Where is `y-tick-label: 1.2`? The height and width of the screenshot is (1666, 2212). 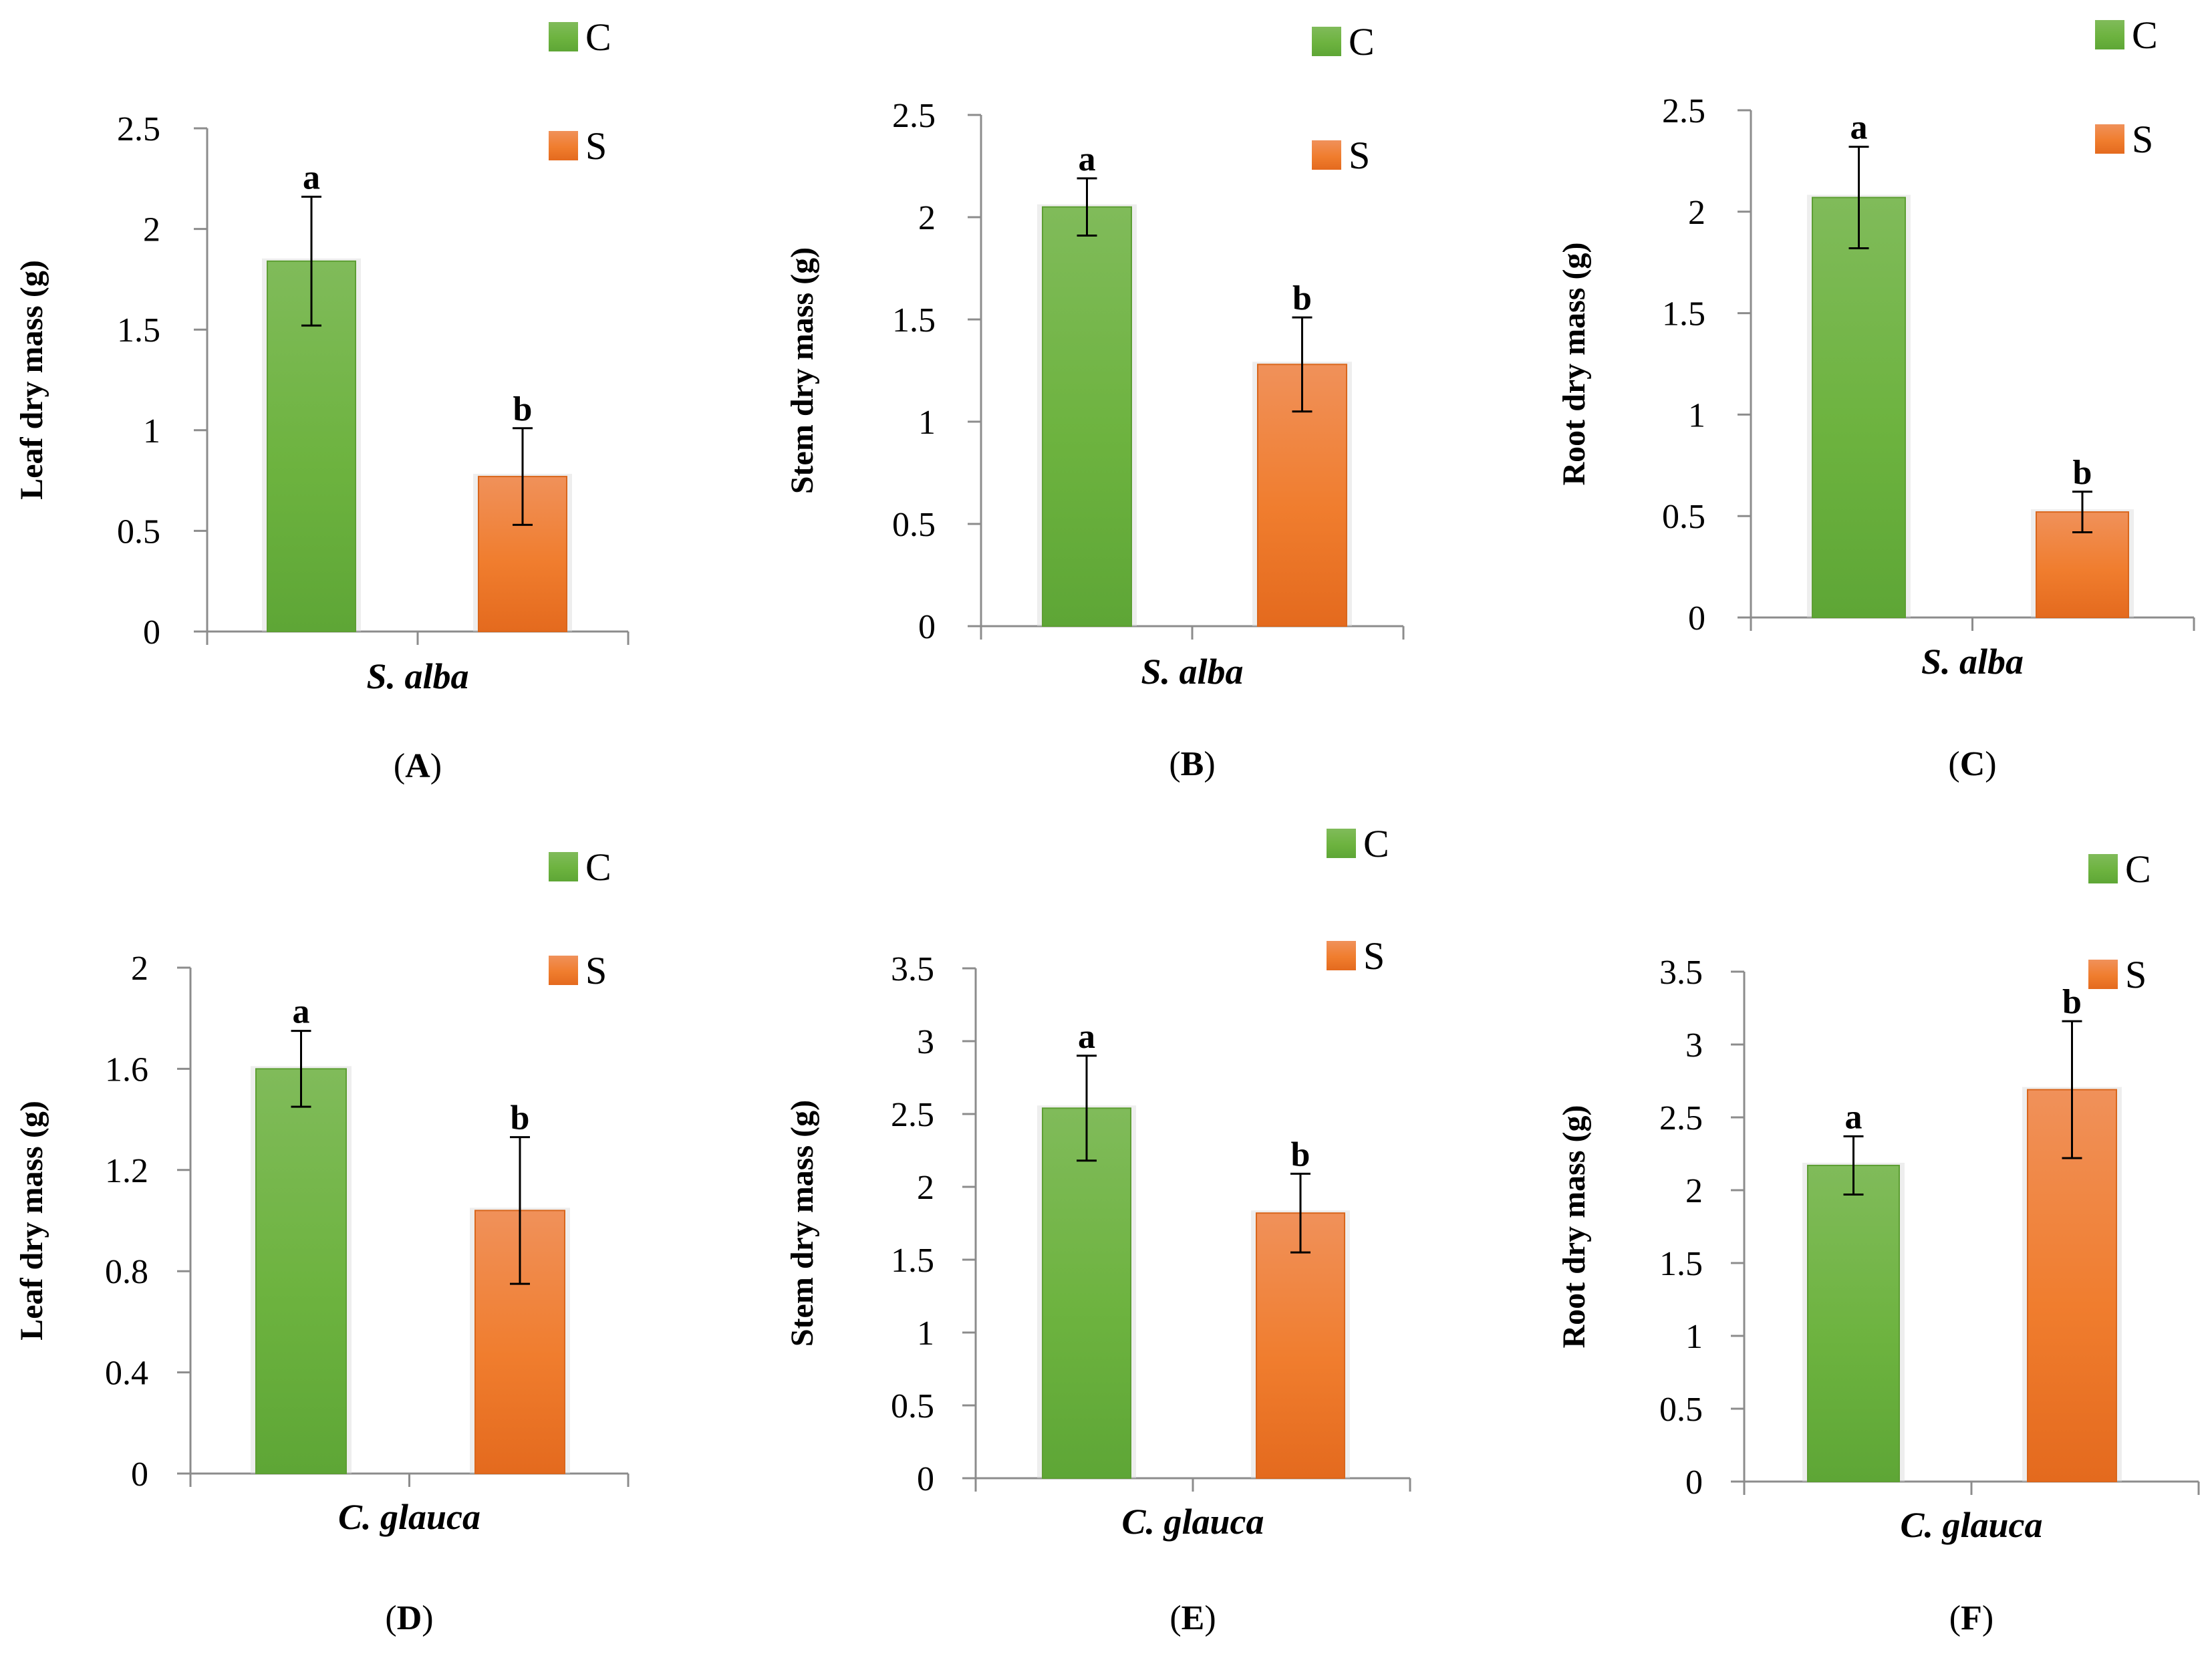 y-tick-label: 1.2 is located at coordinates (126, 1171).